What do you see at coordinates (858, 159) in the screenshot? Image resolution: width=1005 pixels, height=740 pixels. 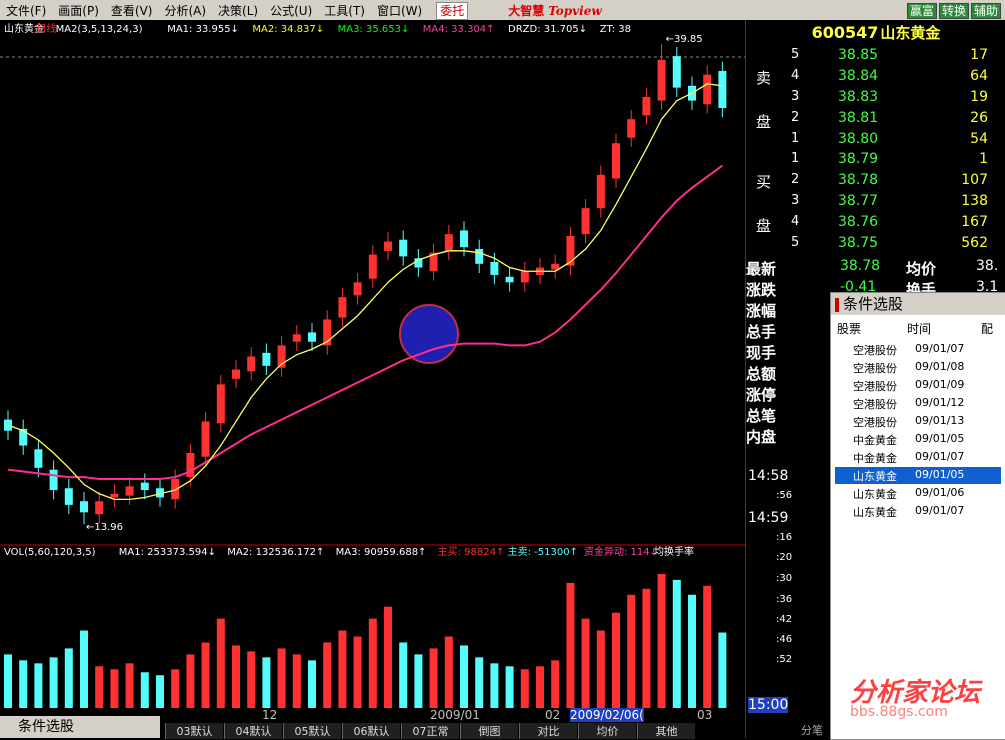 I see `price: 38.79` at bounding box center [858, 159].